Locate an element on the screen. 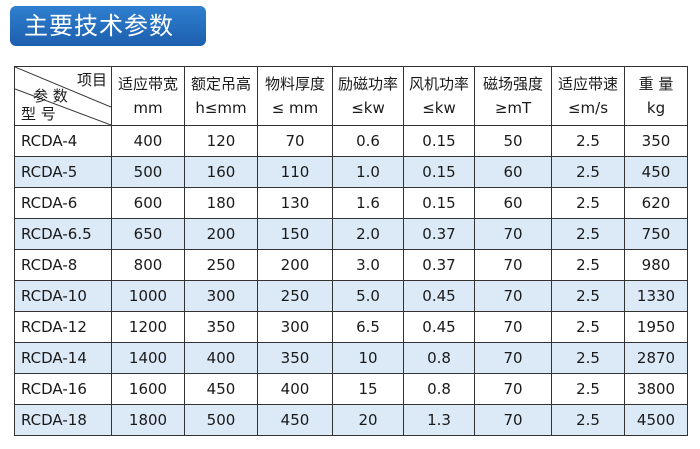 The width and height of the screenshot is (700, 449). value-cell: 130 is located at coordinates (295, 203).